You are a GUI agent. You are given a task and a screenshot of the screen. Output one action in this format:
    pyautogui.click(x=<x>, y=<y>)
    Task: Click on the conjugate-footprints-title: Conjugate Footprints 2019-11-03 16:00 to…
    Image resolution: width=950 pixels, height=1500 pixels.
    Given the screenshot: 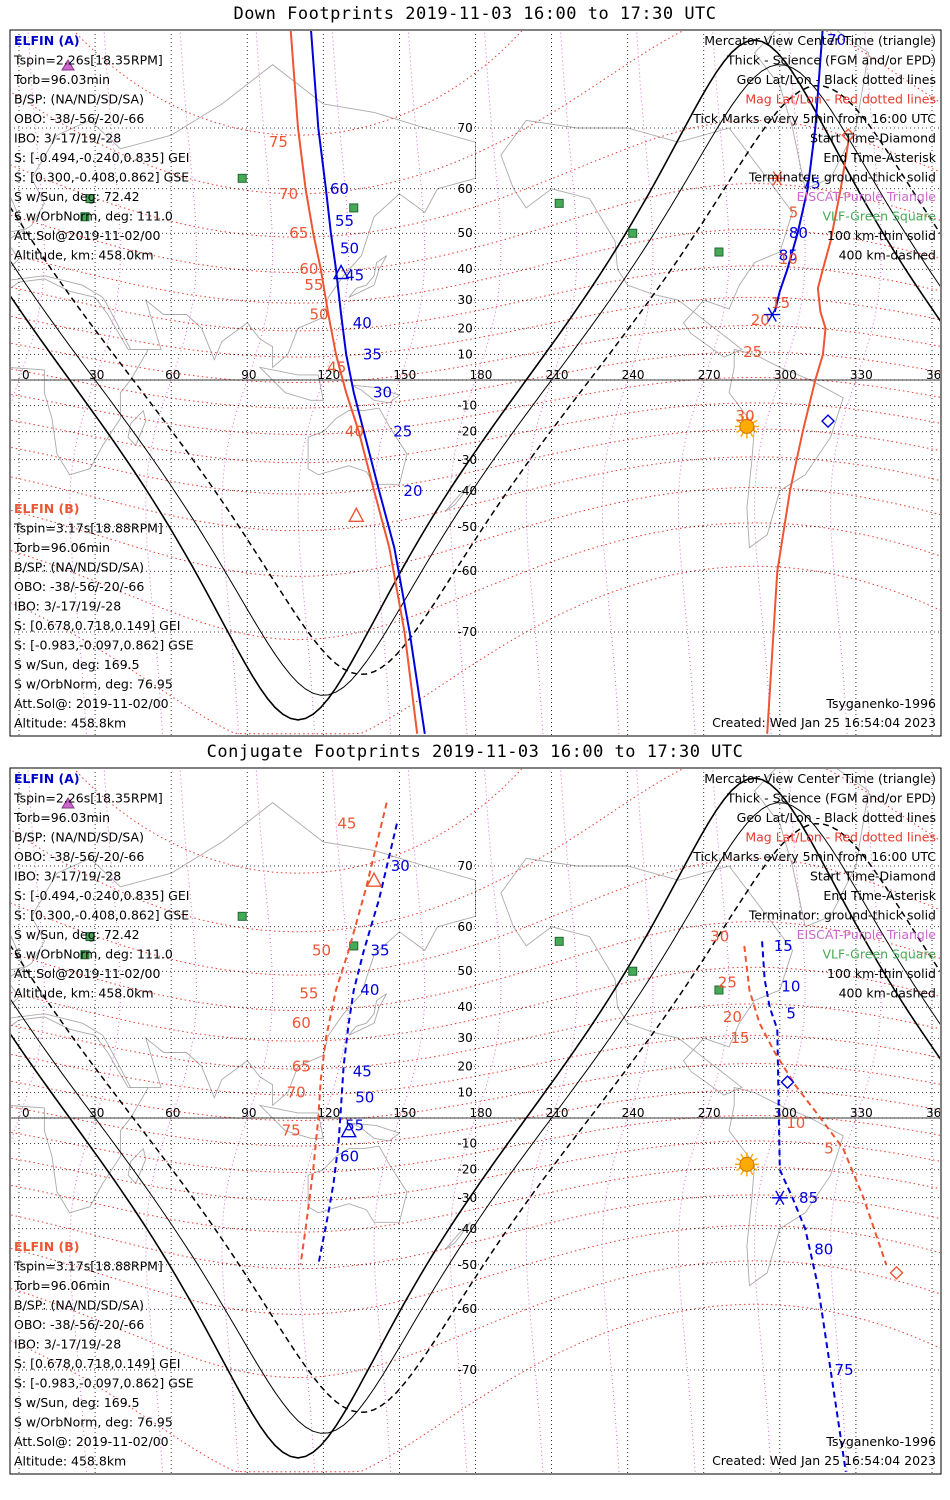 What is the action you would take?
    pyautogui.click(x=475, y=752)
    